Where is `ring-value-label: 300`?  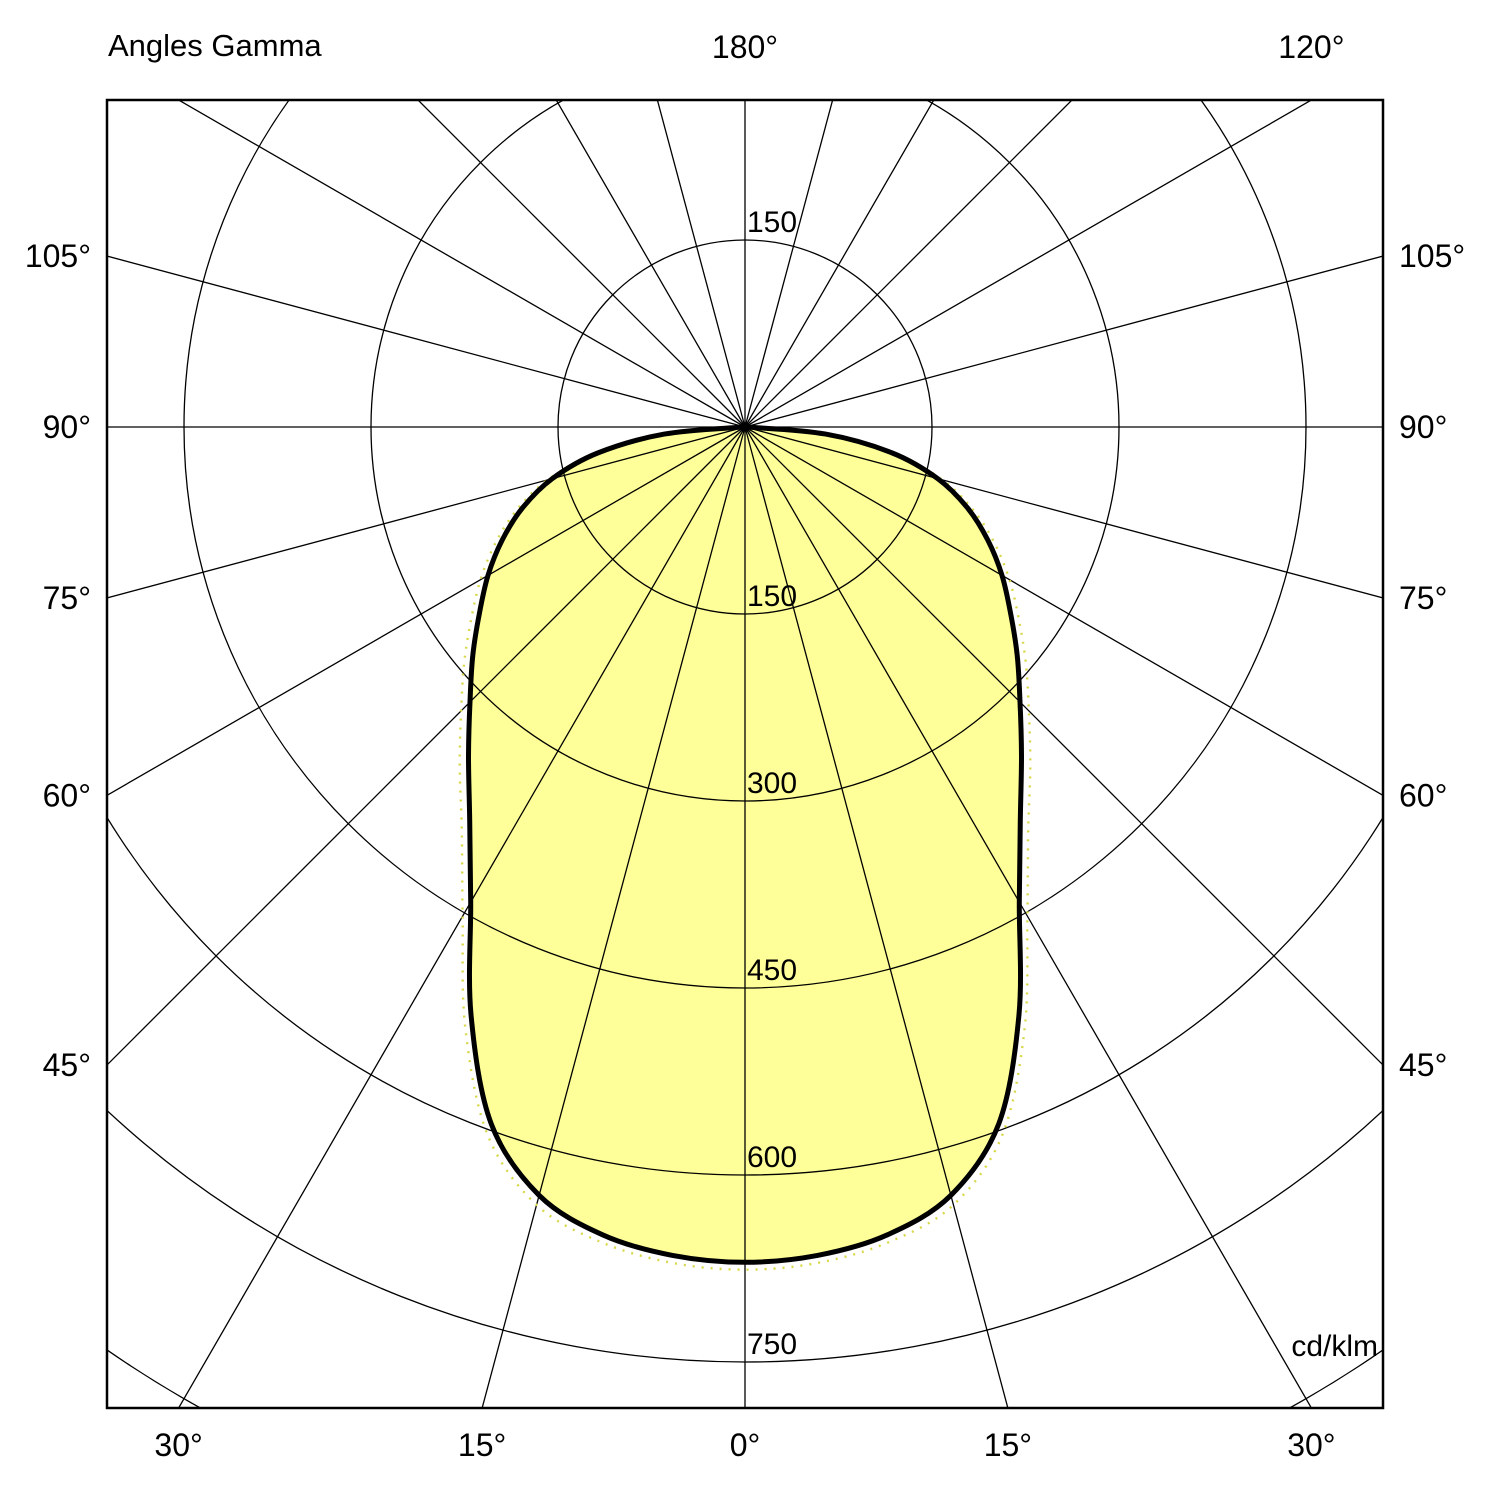 ring-value-label: 300 is located at coordinates (772, 783).